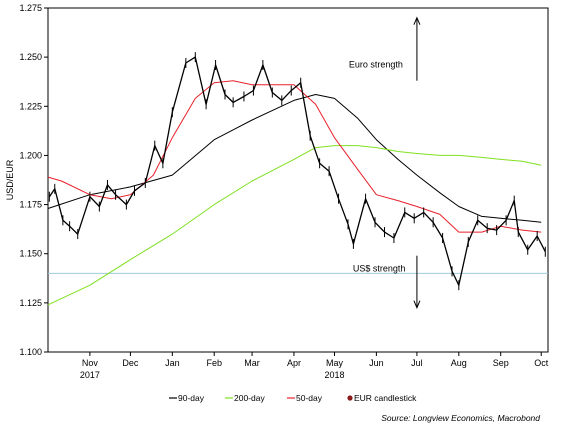 This screenshot has height=432, width=567. What do you see at coordinates (30, 205) in the screenshot?
I see `y-tick-label: 1.175` at bounding box center [30, 205].